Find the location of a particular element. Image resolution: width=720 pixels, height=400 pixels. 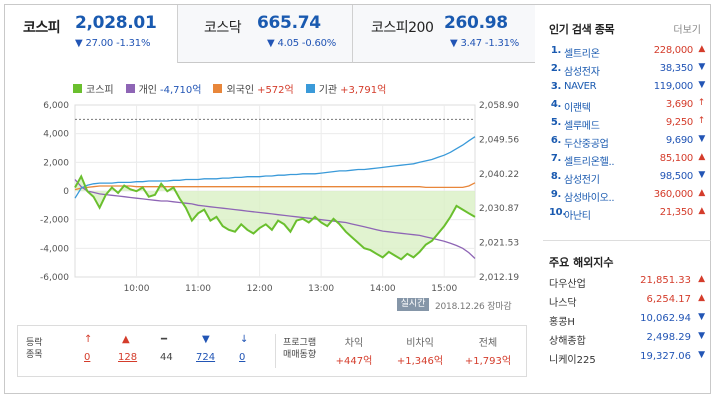

fall-count: 724 is located at coordinates (206, 357).